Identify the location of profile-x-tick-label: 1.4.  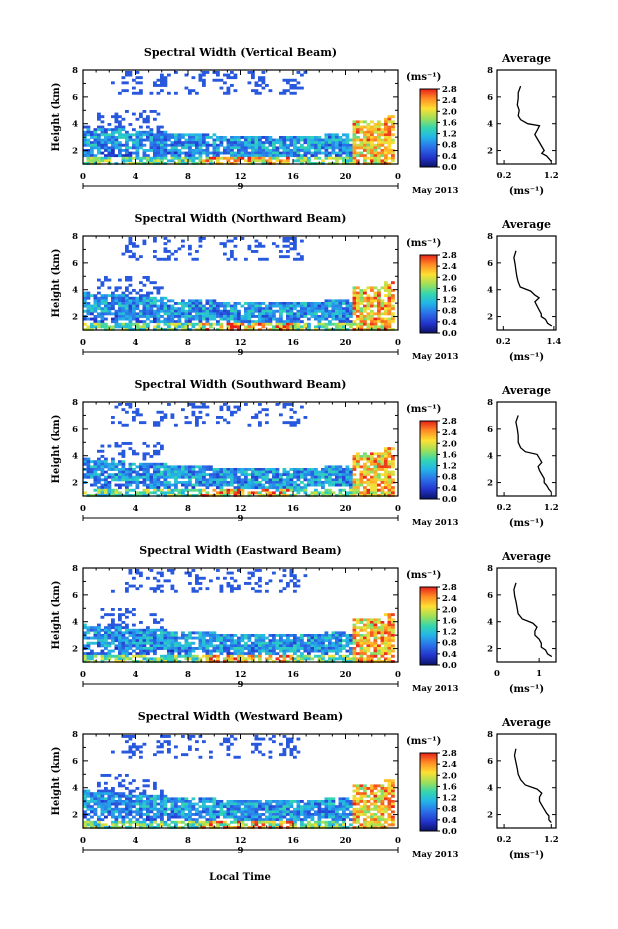
(553, 342).